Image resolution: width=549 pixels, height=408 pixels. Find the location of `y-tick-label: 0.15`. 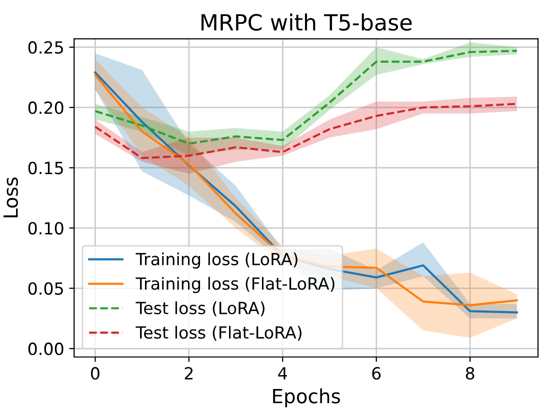

y-tick-label: 0.15 is located at coordinates (45, 168).